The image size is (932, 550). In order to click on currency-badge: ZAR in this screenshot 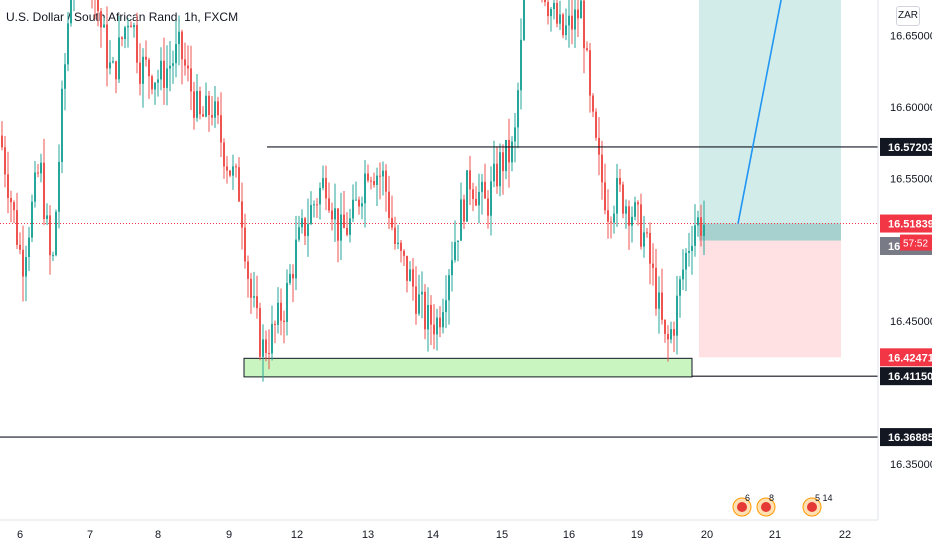, I will do `click(908, 16)`.